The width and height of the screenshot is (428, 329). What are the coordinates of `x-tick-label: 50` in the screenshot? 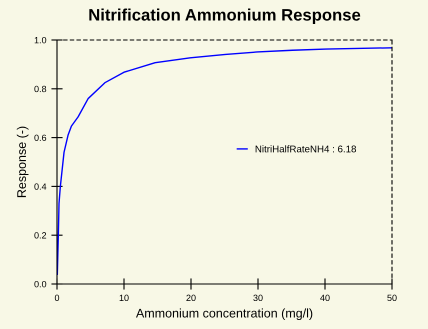 It's located at (392, 298).